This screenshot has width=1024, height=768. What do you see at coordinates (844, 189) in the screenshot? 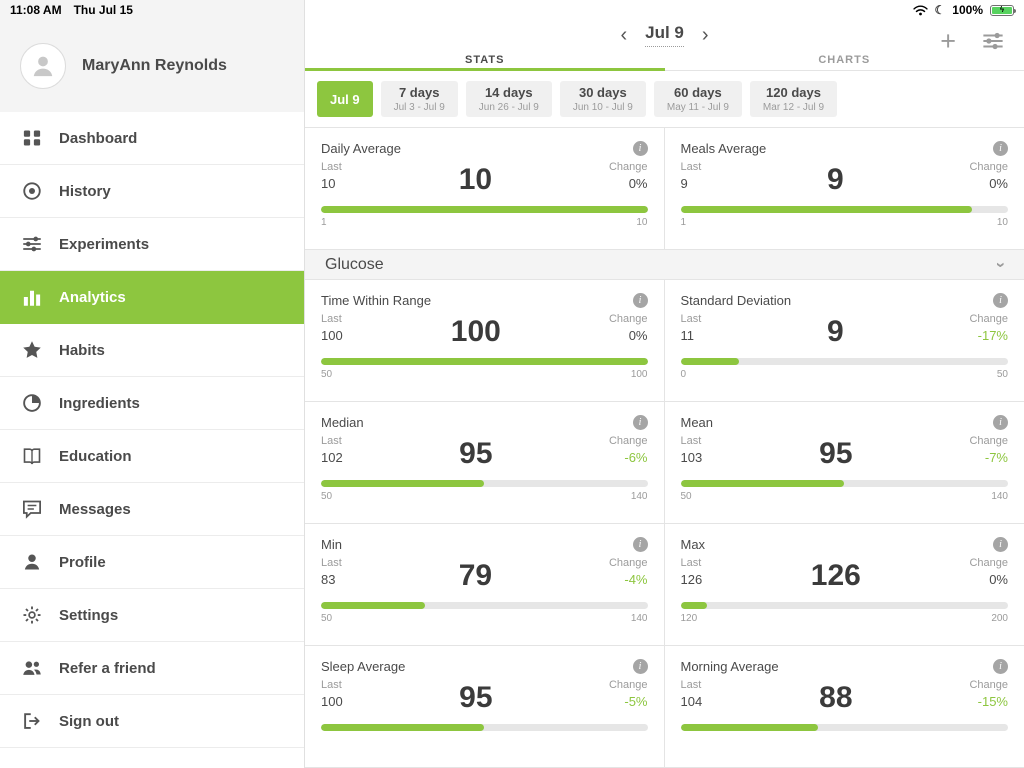
I see `stat-card: Meals Average i Last 9 9 Change 0% 1 10` at bounding box center [844, 189].